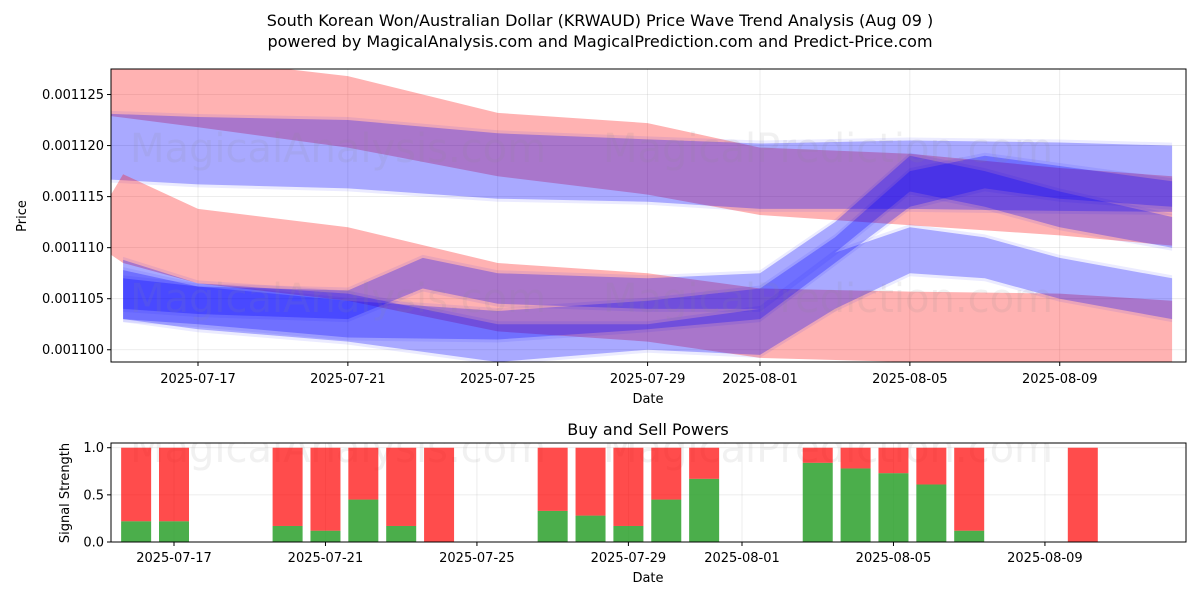  Describe the element at coordinates (1060, 379) in the screenshot. I see `price-x-tick-label: 2025-08-09` at that location.